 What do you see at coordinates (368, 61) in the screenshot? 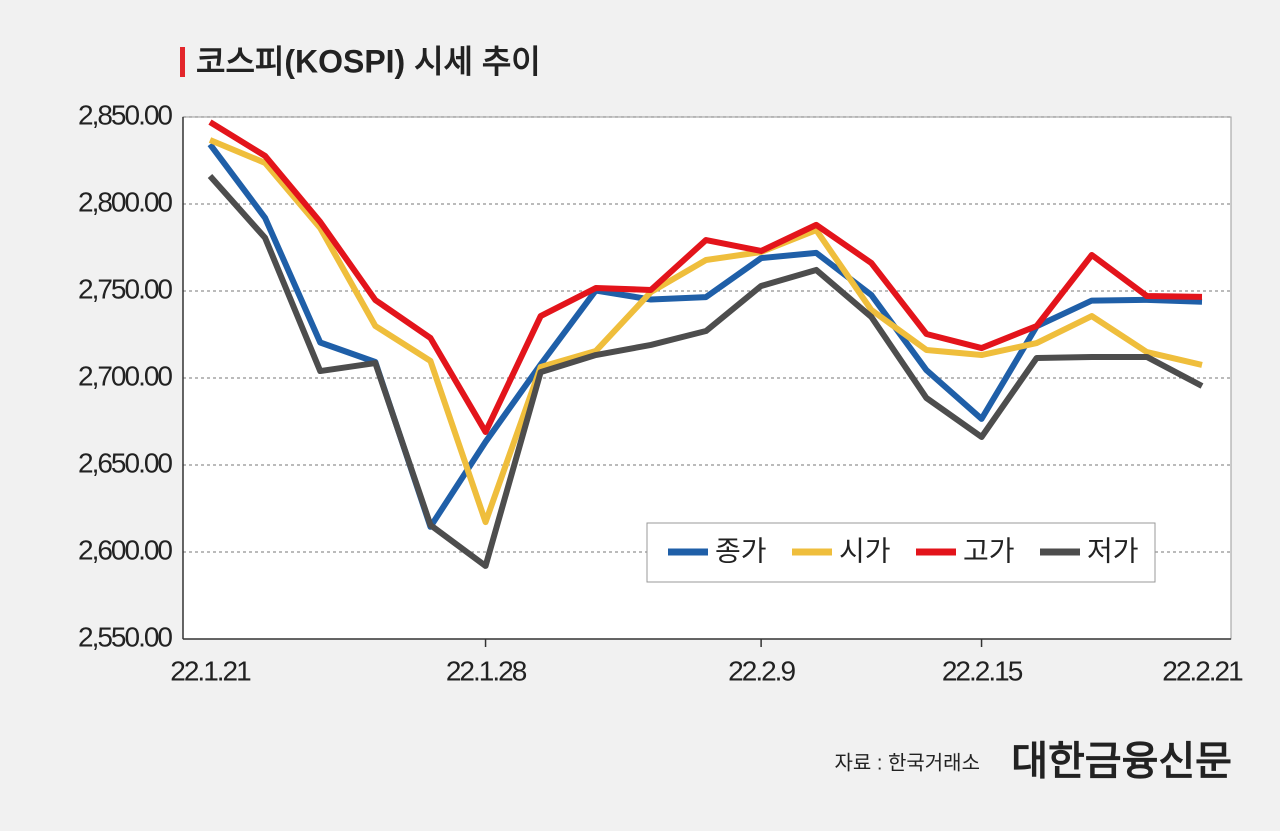
I see `chart-title: 코스피(KOSPI) 시세 추이` at bounding box center [368, 61].